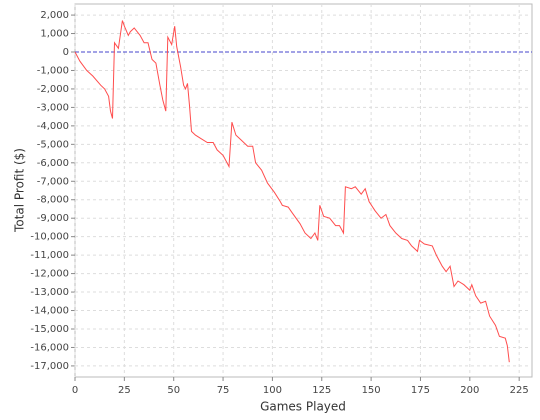 This screenshot has width=540, height=420. Describe the element at coordinates (49, 274) in the screenshot. I see `y-tick-label: -12,000` at that location.